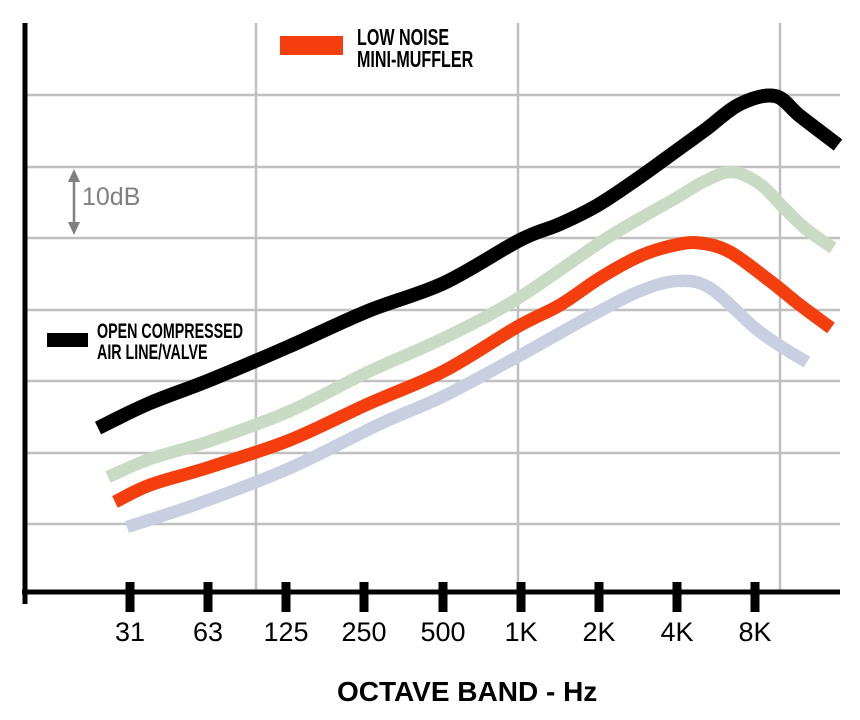 The image size is (860, 720). What do you see at coordinates (311, 45) in the screenshot?
I see `legend-swatch-mini-muffler` at bounding box center [311, 45].